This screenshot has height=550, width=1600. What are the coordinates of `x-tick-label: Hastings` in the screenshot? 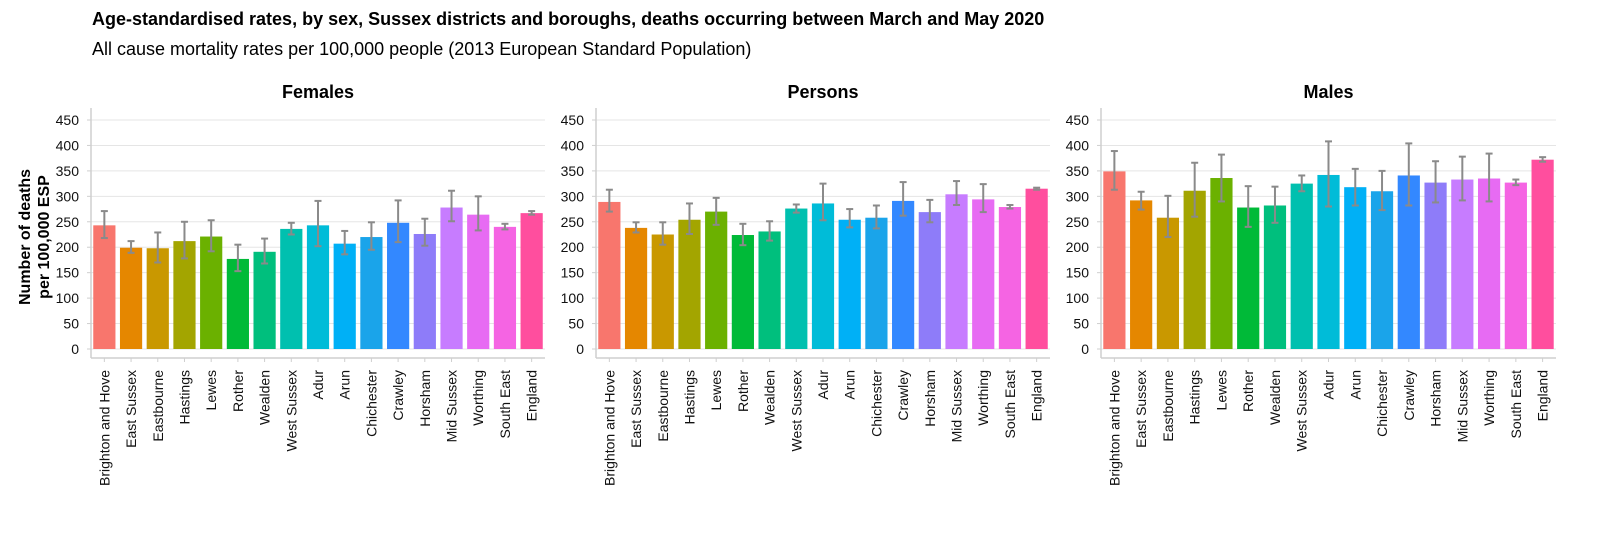 It's located at (184, 397).